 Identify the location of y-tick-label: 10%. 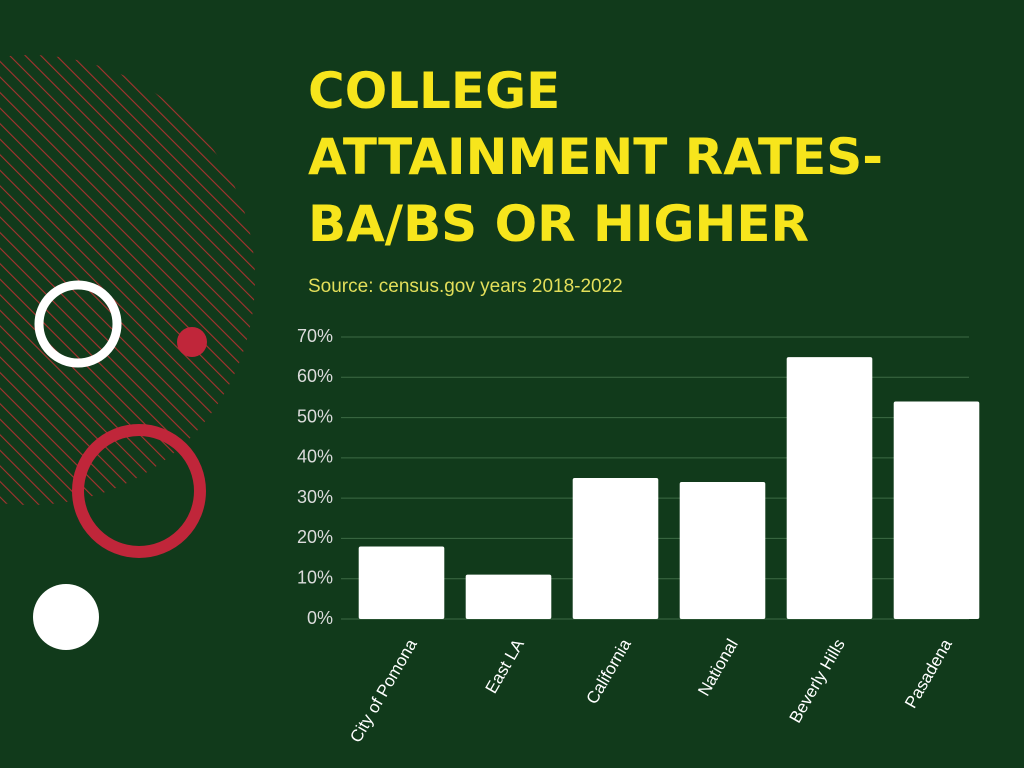
(315, 577).